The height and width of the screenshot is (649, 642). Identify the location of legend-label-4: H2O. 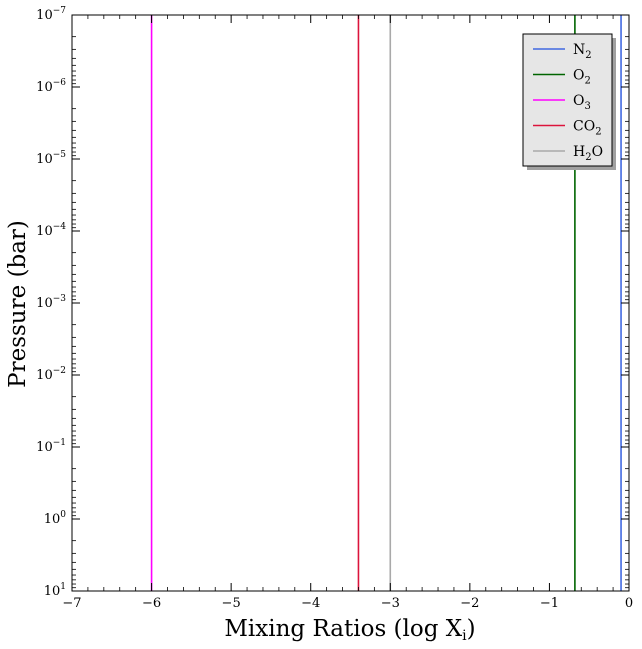
(588, 153).